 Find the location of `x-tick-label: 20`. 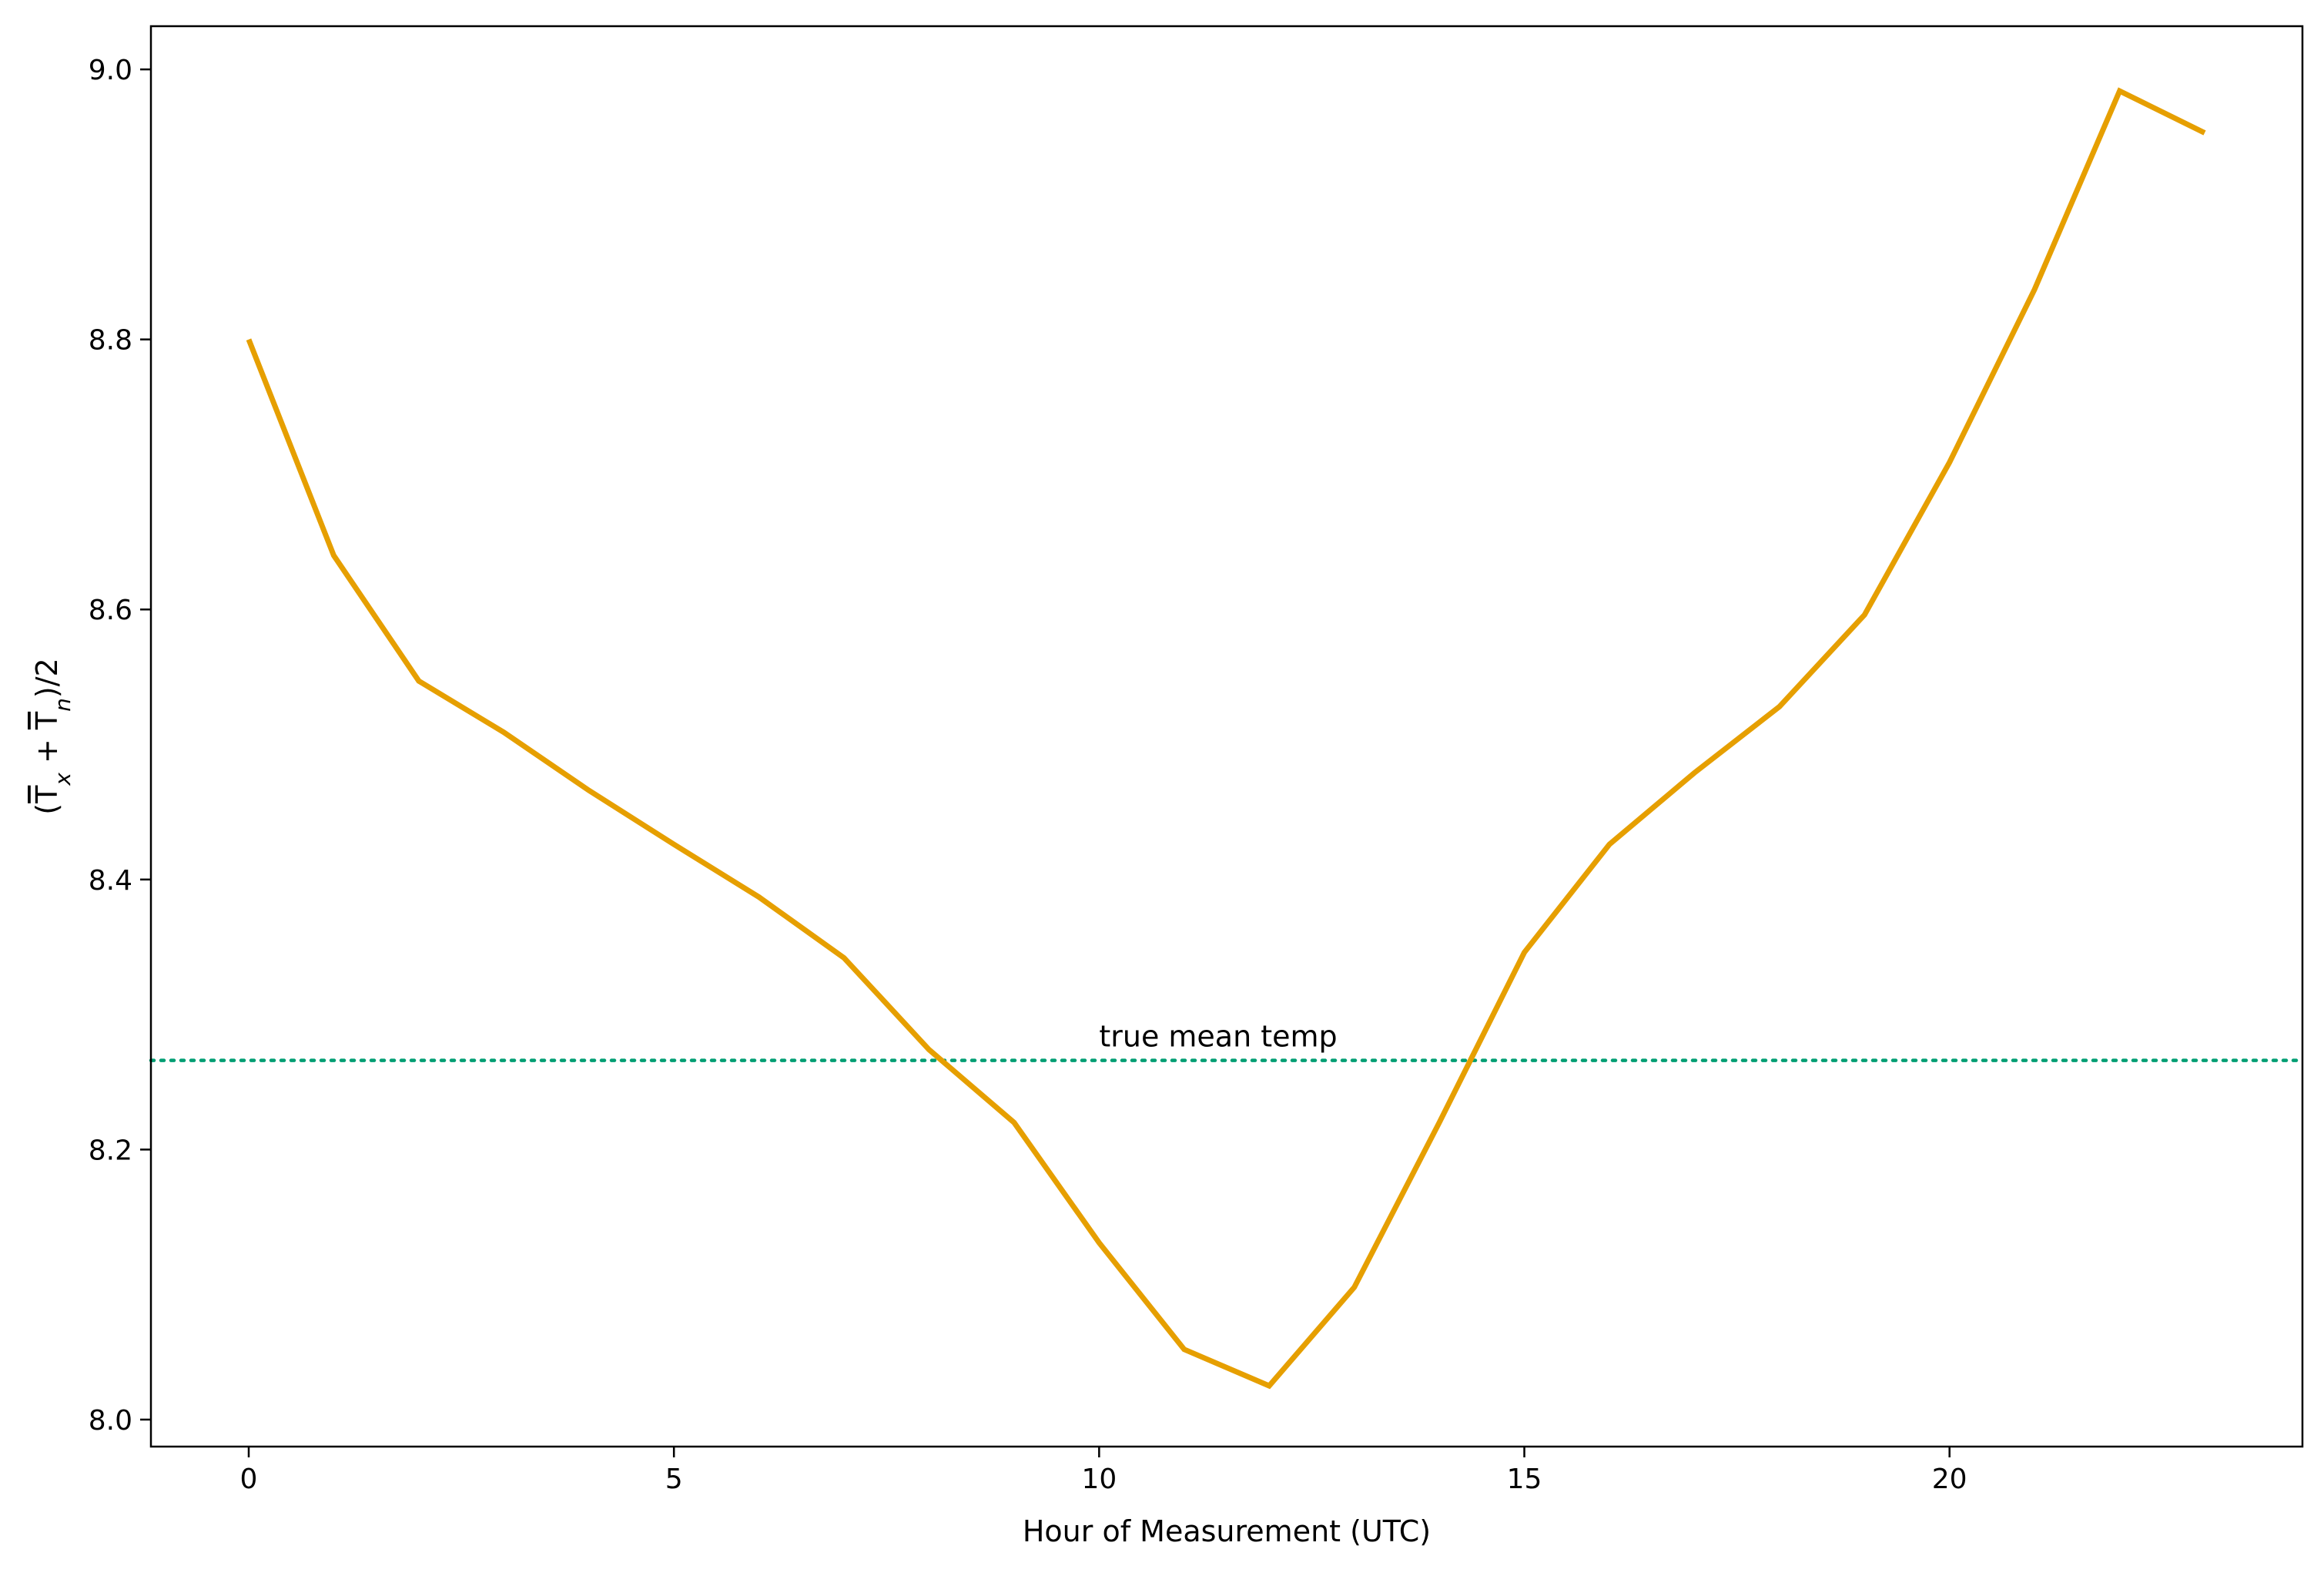

x-tick-label: 20 is located at coordinates (1949, 1480).